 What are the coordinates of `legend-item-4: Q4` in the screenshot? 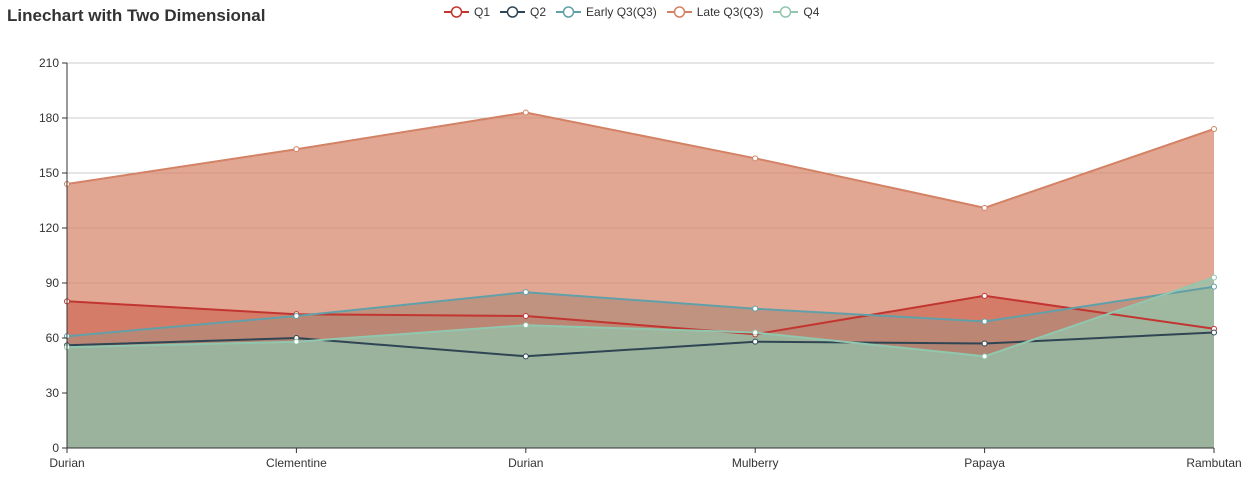 It's located at (796, 12).